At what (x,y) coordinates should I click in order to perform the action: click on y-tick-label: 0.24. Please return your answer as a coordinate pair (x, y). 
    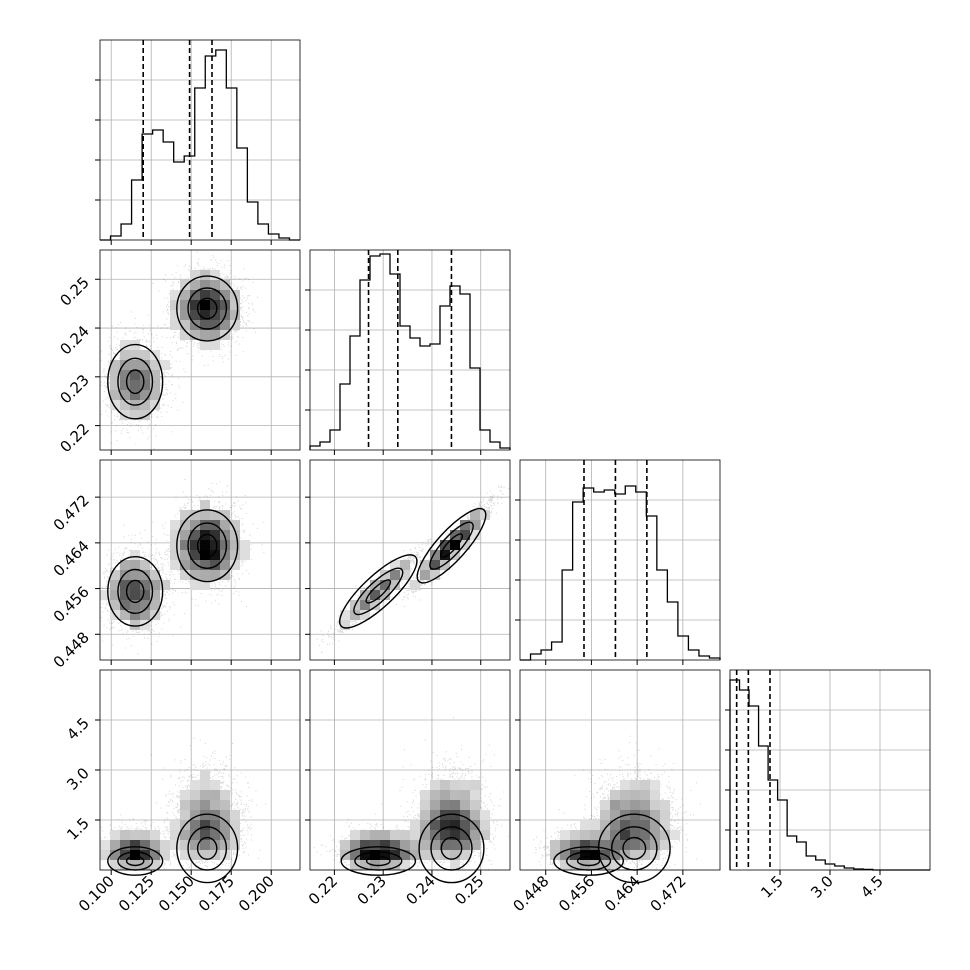
    Looking at the image, I should click on (74, 340).